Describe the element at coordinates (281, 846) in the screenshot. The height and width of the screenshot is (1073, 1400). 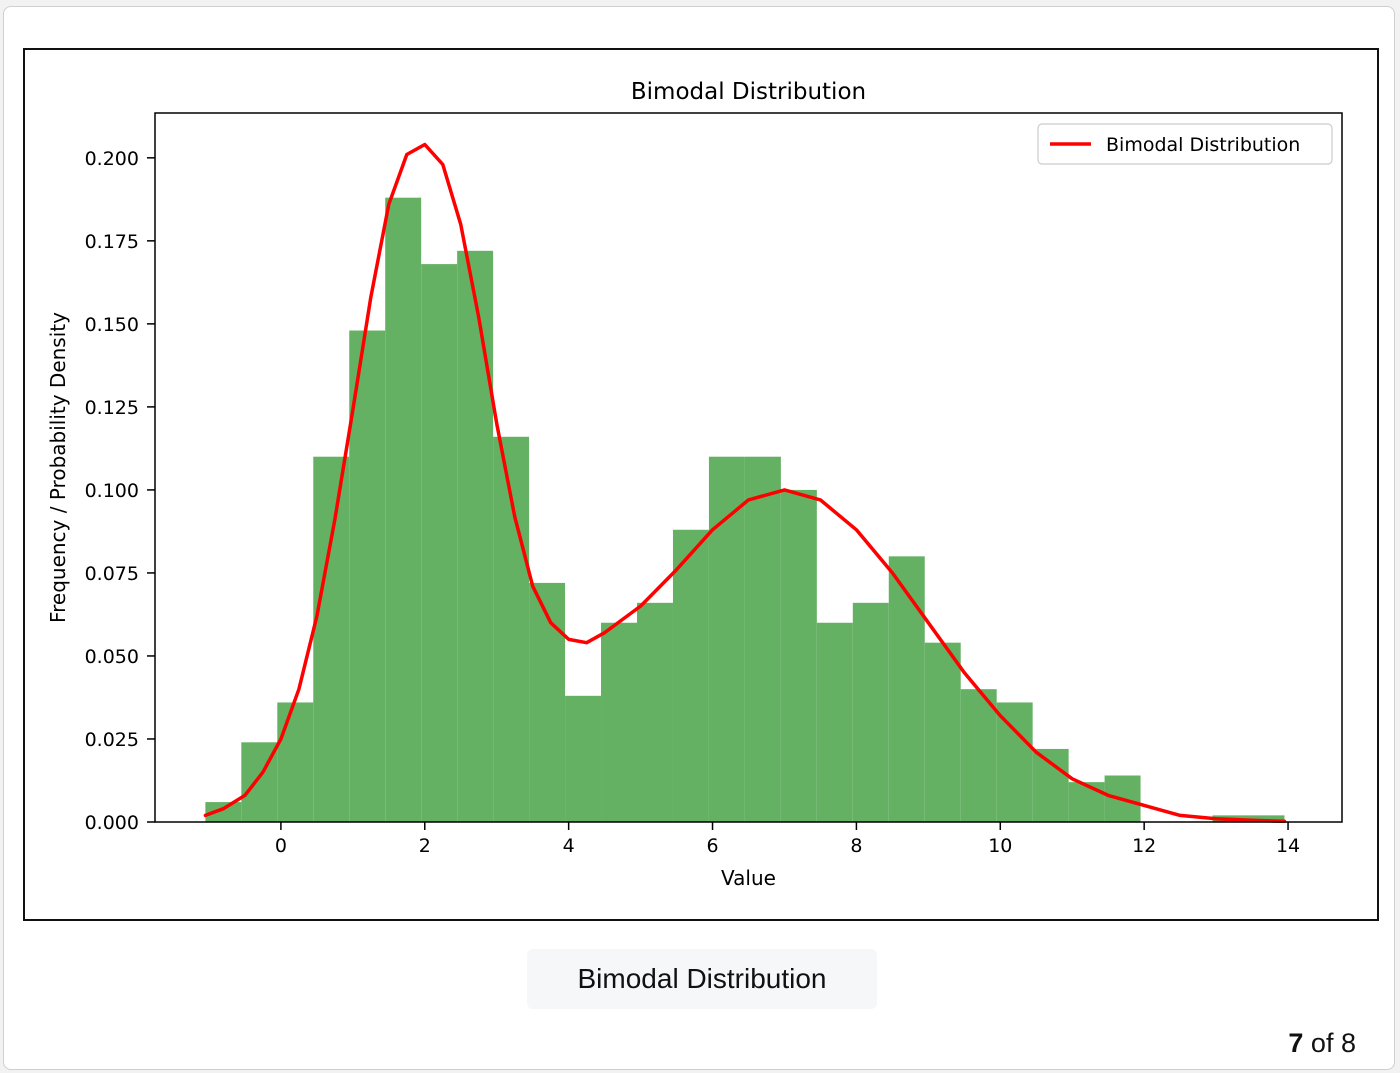
I see `x-tick-label: 0` at that location.